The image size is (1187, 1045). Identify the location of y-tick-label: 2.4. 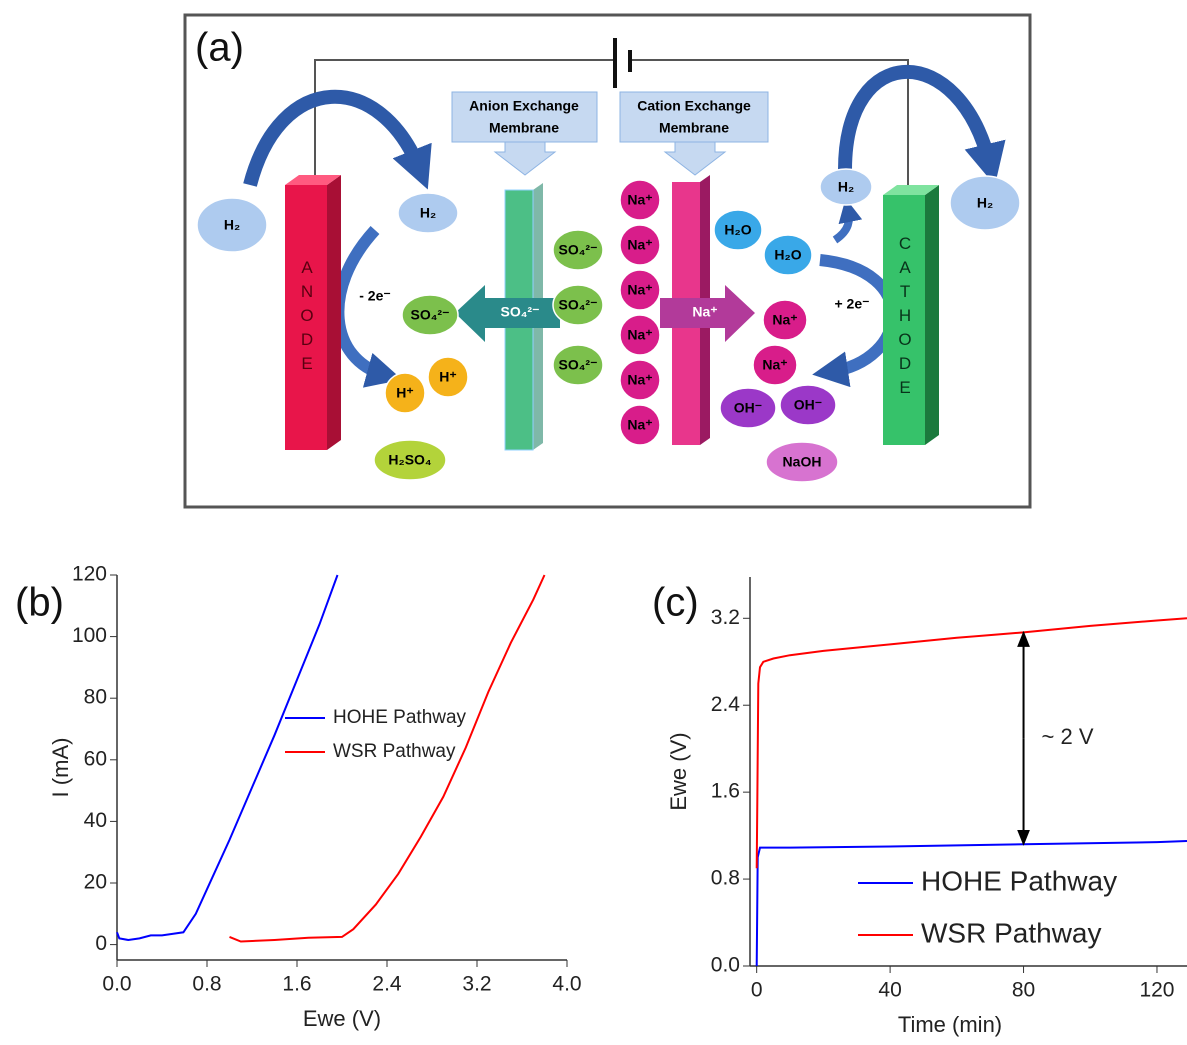
(726, 704).